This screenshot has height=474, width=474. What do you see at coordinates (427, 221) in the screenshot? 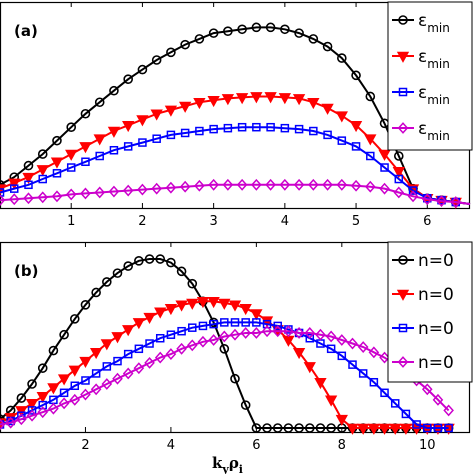
I see `x-tick-label: 6` at bounding box center [427, 221].